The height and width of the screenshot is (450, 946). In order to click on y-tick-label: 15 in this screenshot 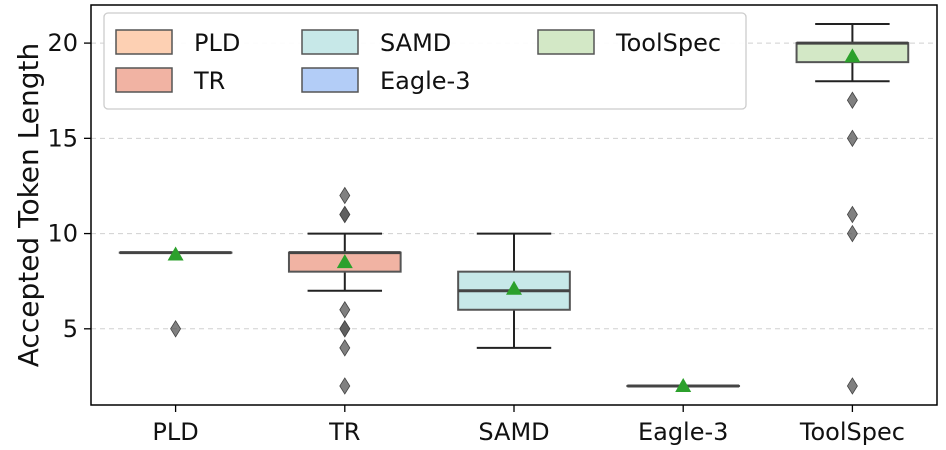, I will do `click(62, 138)`.